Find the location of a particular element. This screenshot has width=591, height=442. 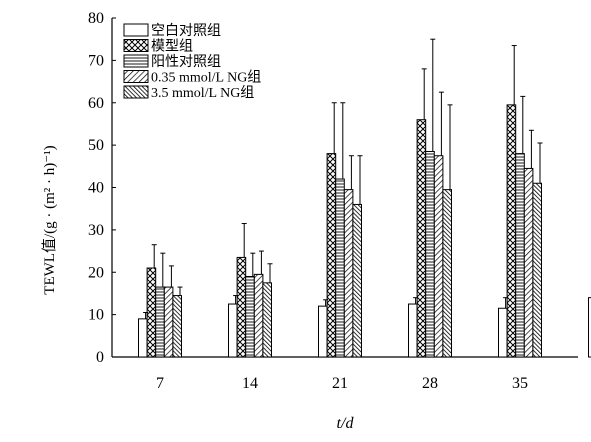

y-axis-title: TEWL值/(g · (m² · h)⁻¹) is located at coordinates (49, 219).